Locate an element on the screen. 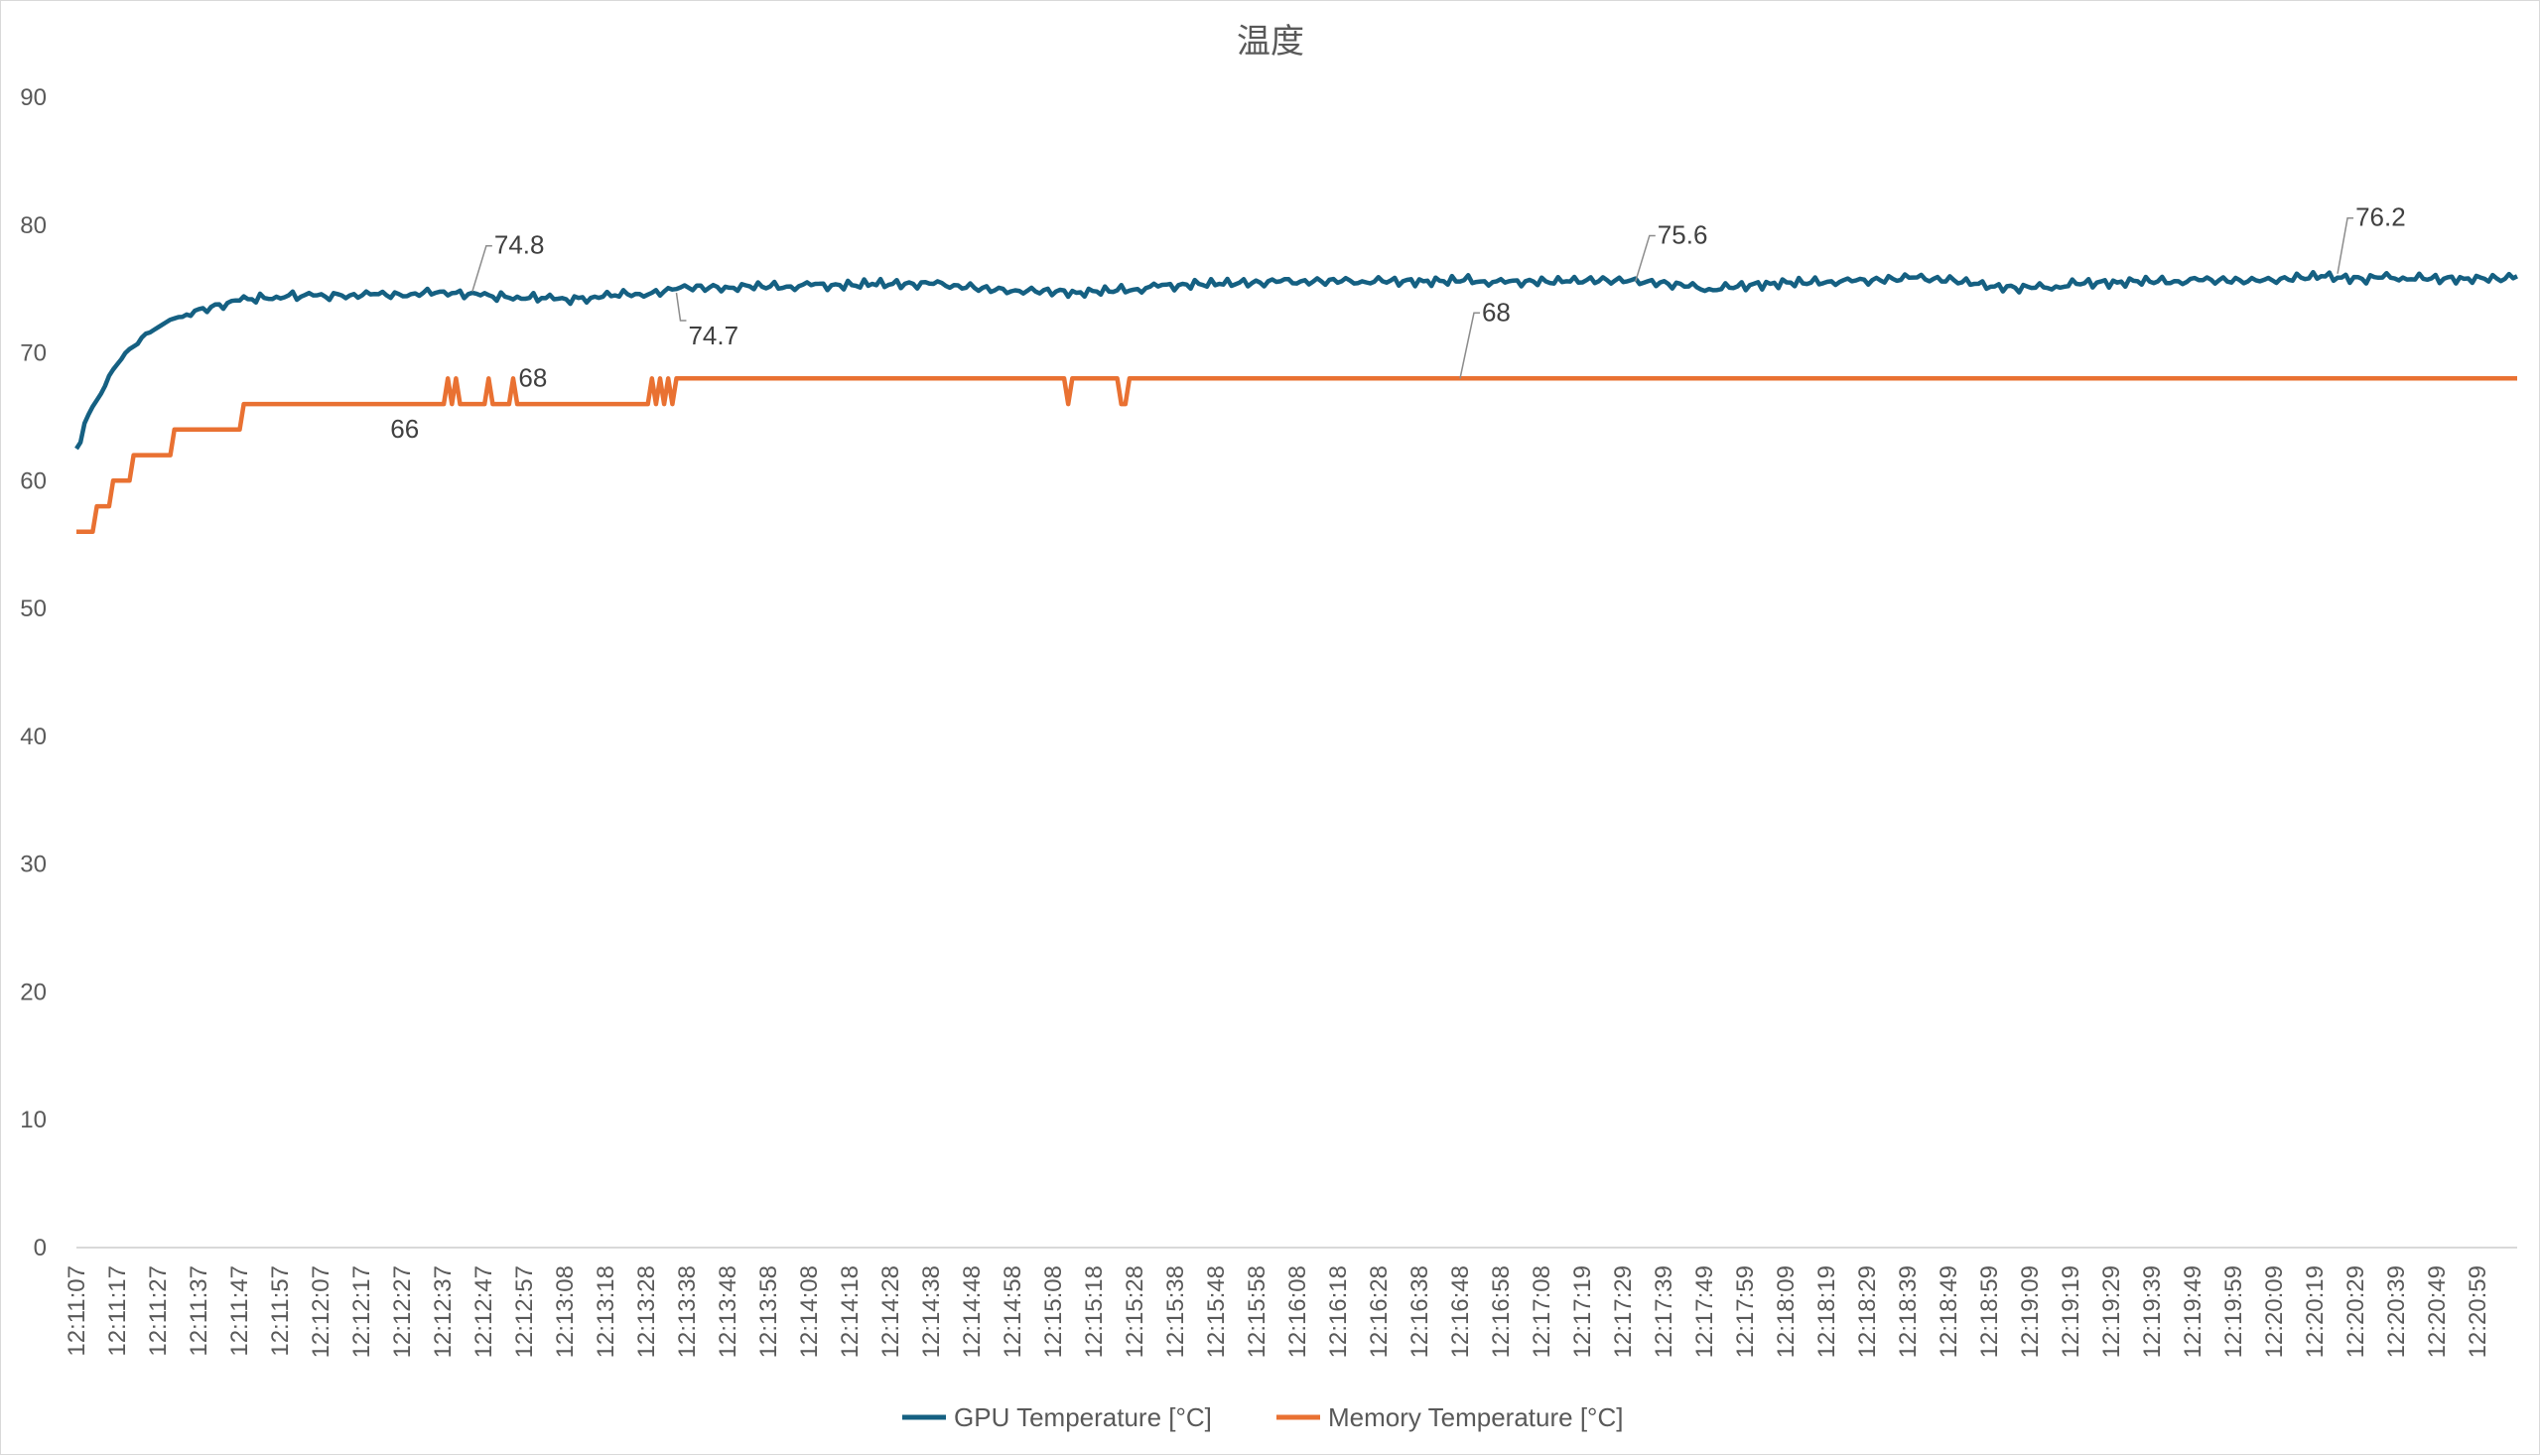  x-tick-label: 12:19:49 is located at coordinates (2193, 1311).